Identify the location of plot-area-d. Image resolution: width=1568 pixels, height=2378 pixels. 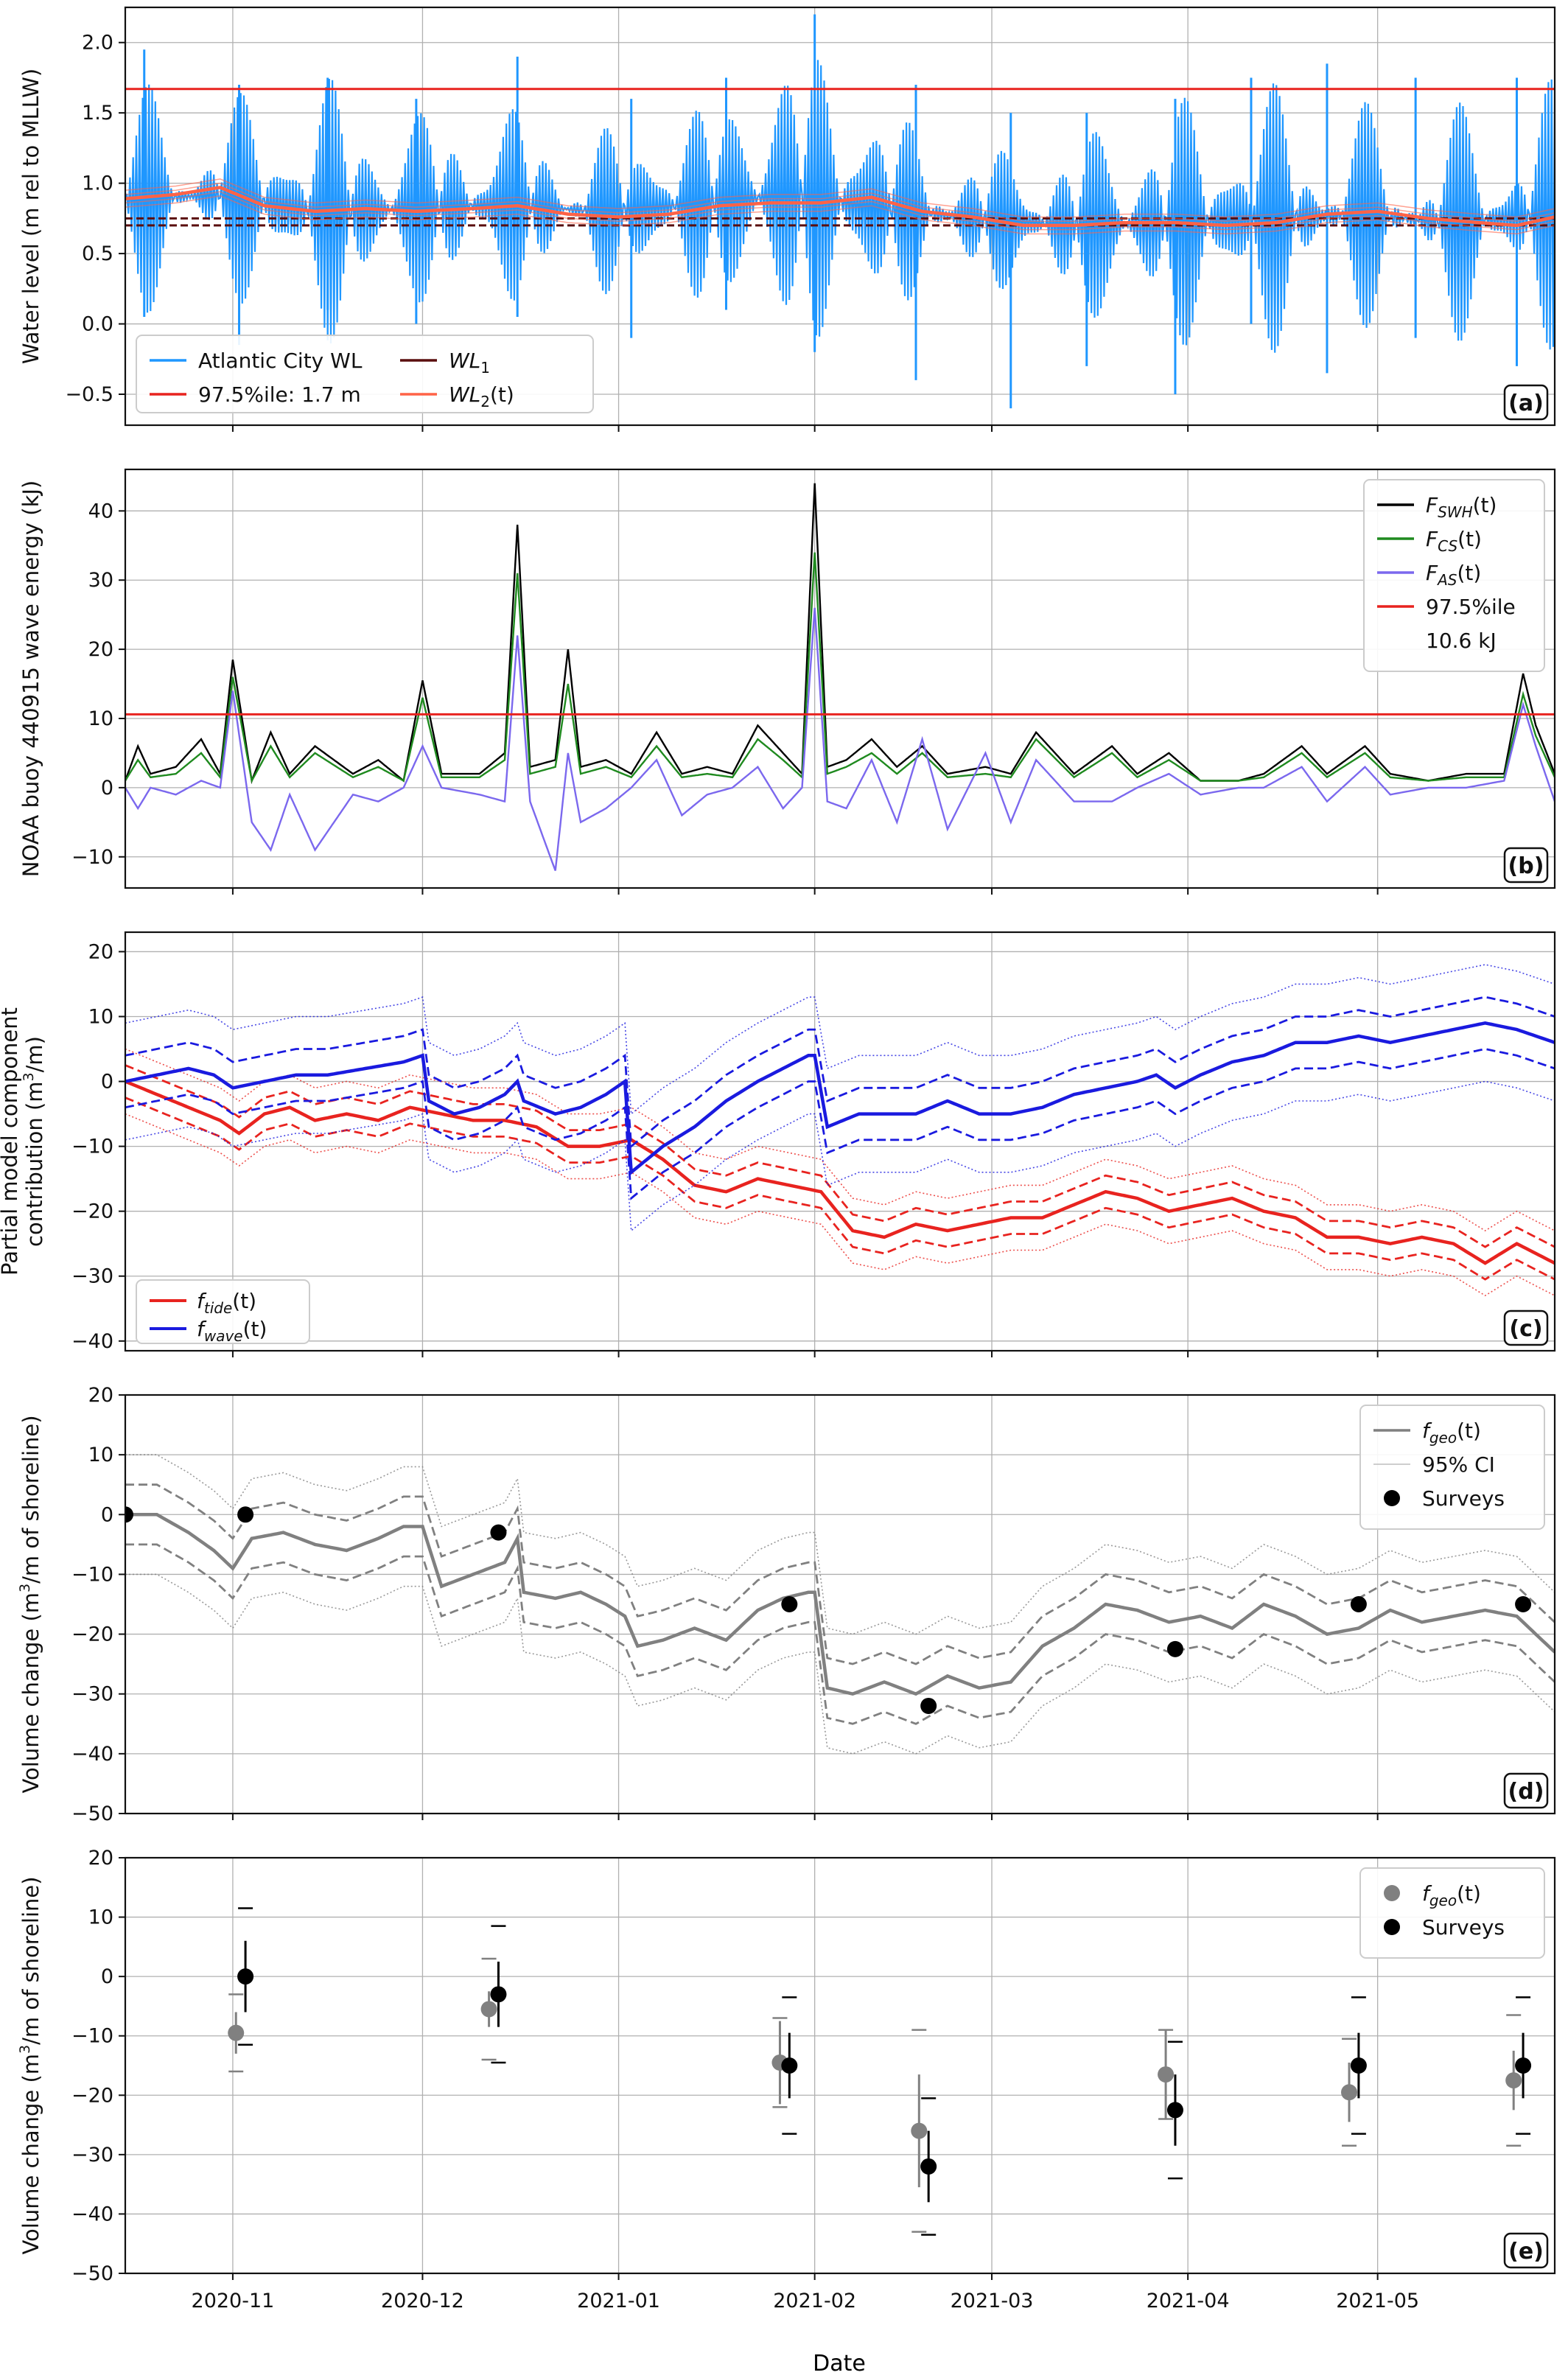
(840, 1604).